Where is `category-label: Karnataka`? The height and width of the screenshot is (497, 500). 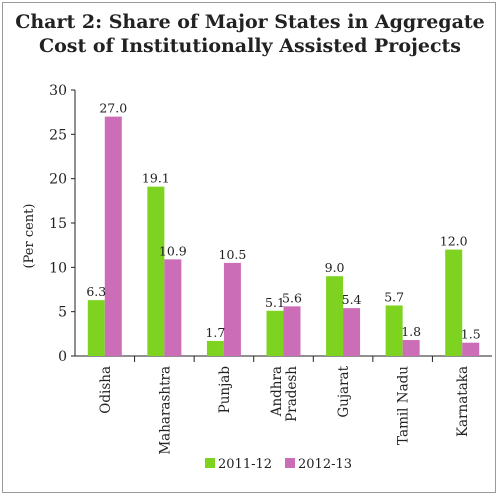 category-label: Karnataka is located at coordinates (463, 401).